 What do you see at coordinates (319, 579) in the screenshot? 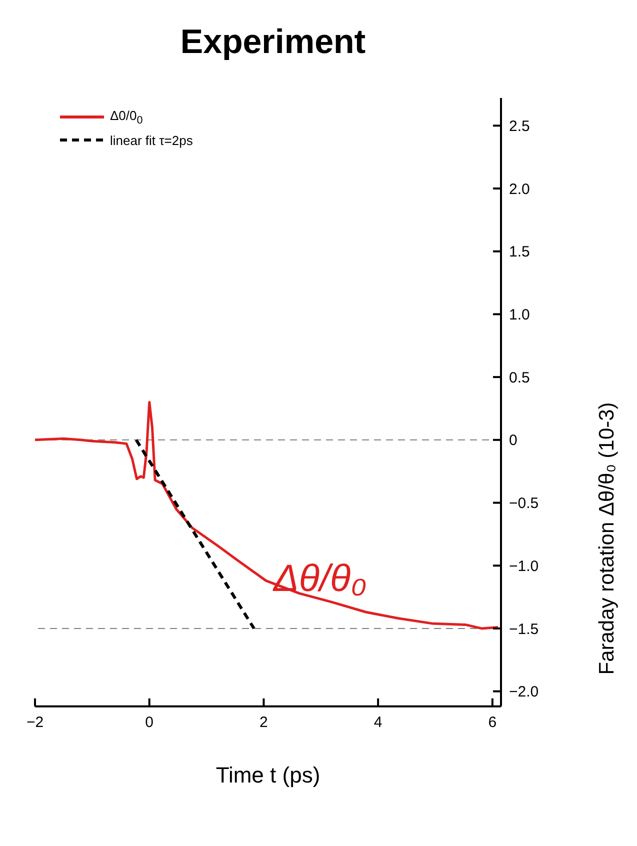
I see `annotation: Δθ/θ₀` at bounding box center [319, 579].